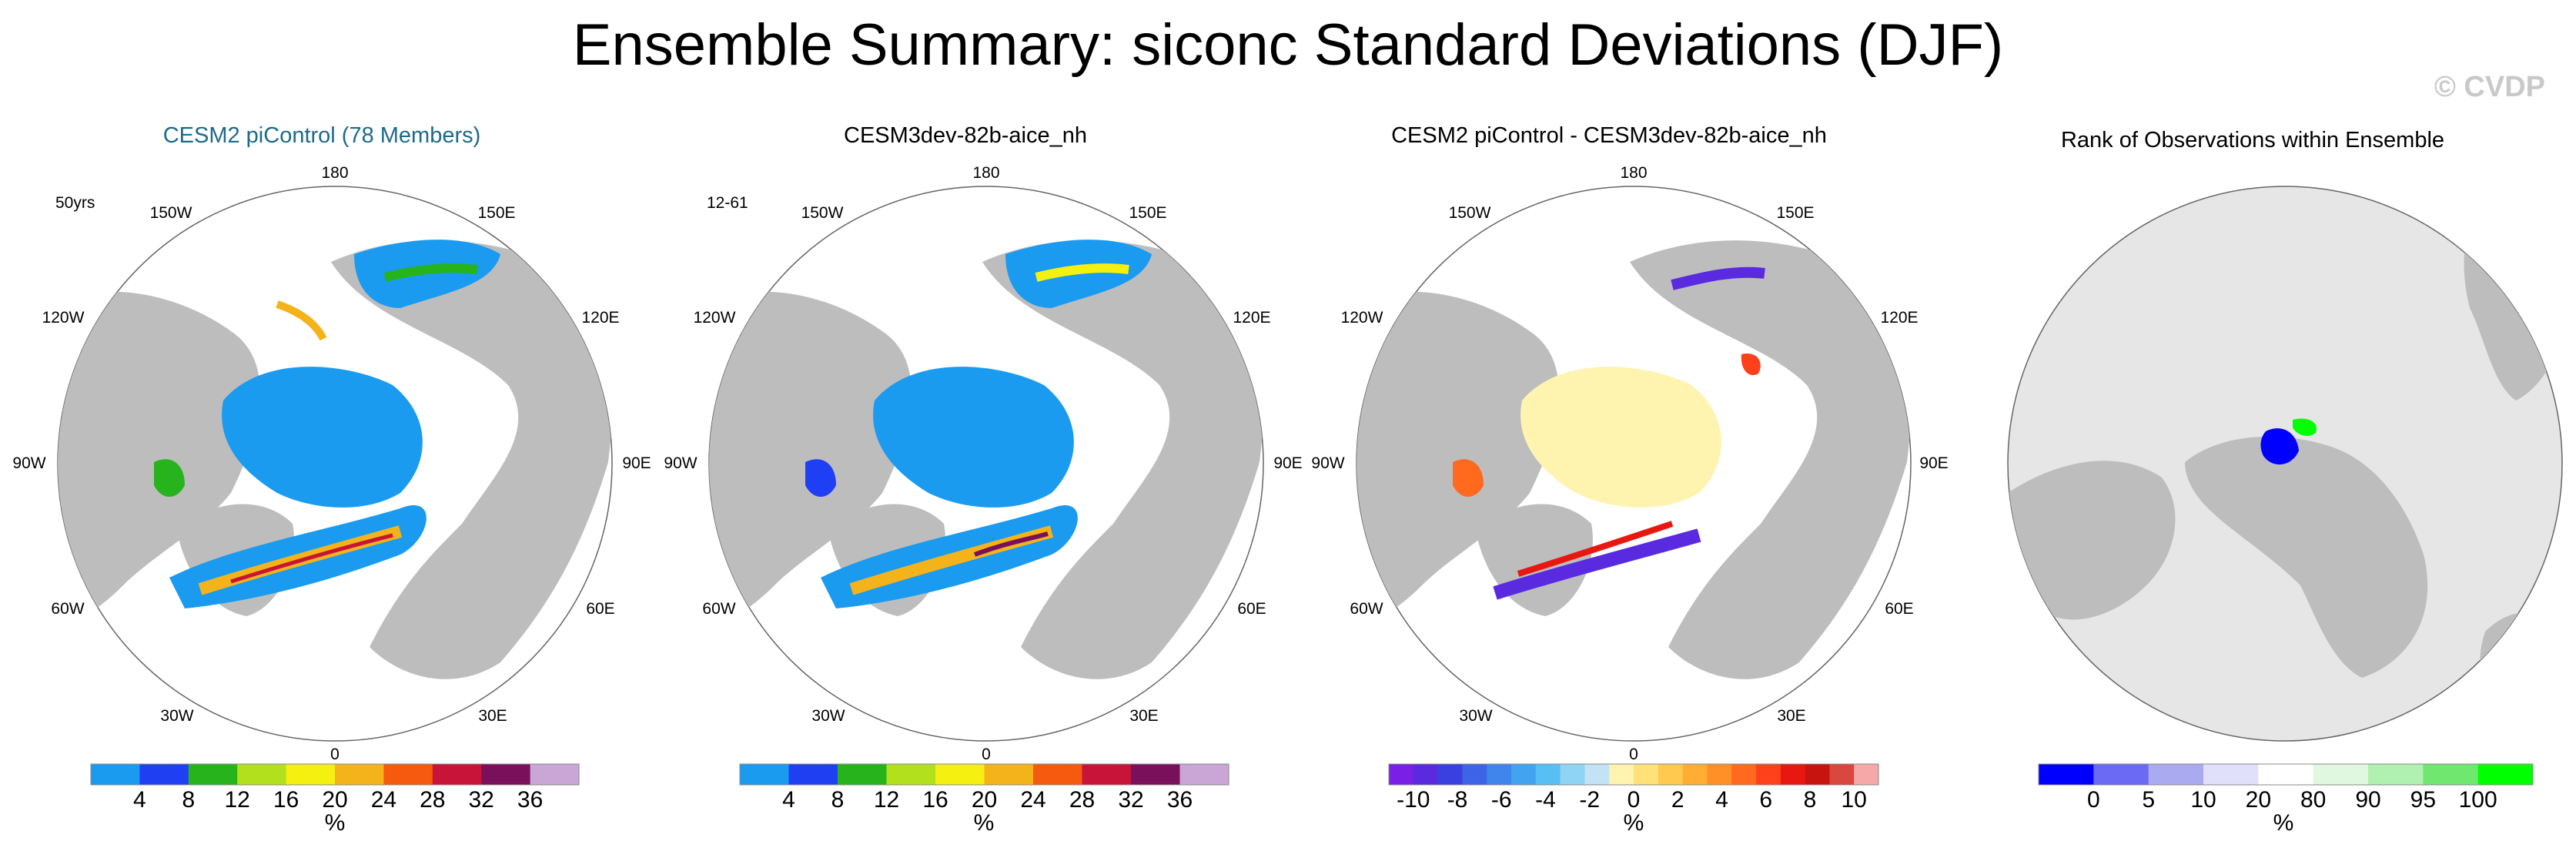 The height and width of the screenshot is (858, 2576). I want to click on land-eurasia-africa, so click(2307, 557).